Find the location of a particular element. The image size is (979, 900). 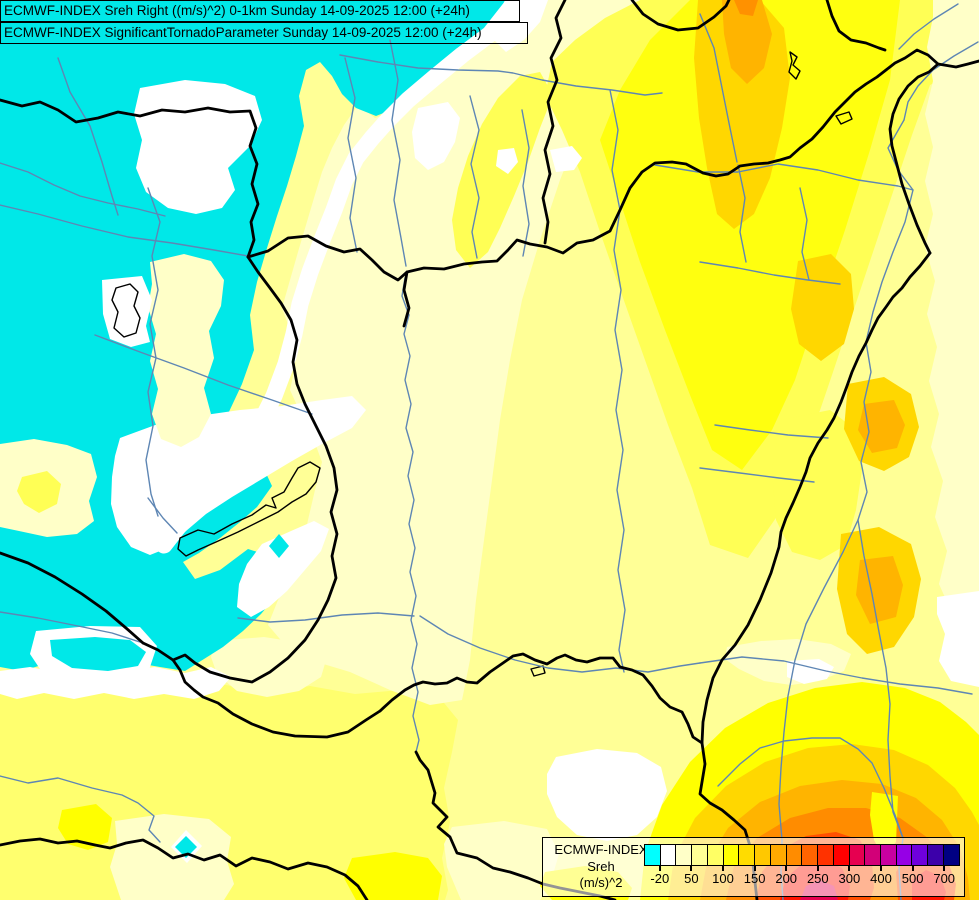

border-ukraine-east-exit is located at coordinates (957, 64).